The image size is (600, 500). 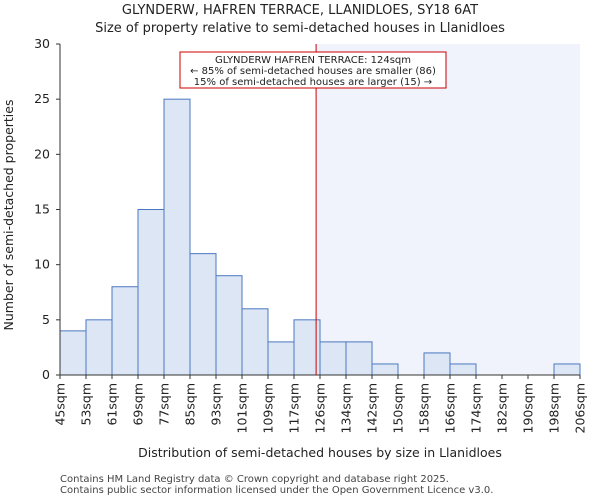 What do you see at coordinates (424, 408) in the screenshot?
I see `x-tick-label: 158sqm` at bounding box center [424, 408].